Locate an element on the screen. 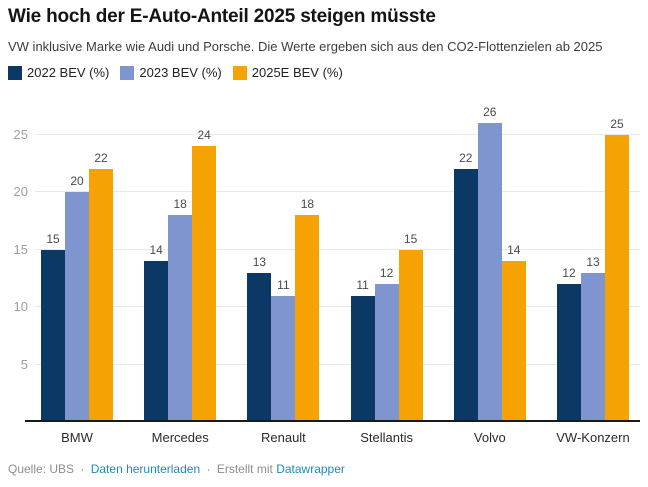  bar-mercedes-2025e is located at coordinates (204, 284).